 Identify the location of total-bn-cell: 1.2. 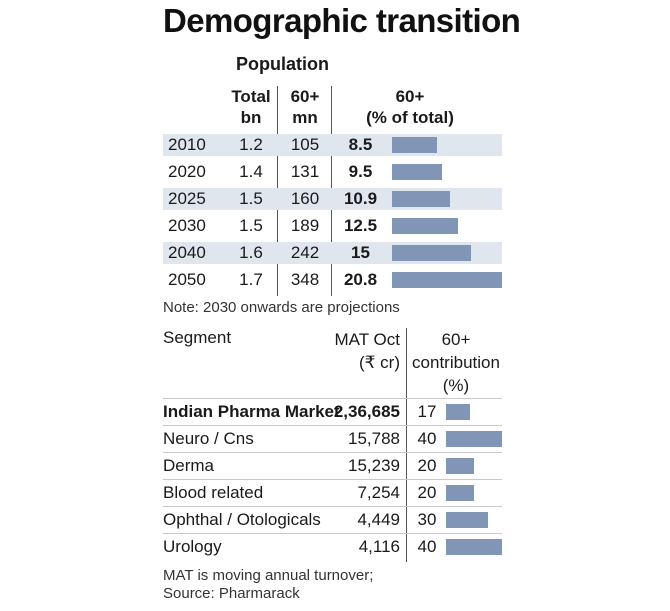
(251, 144).